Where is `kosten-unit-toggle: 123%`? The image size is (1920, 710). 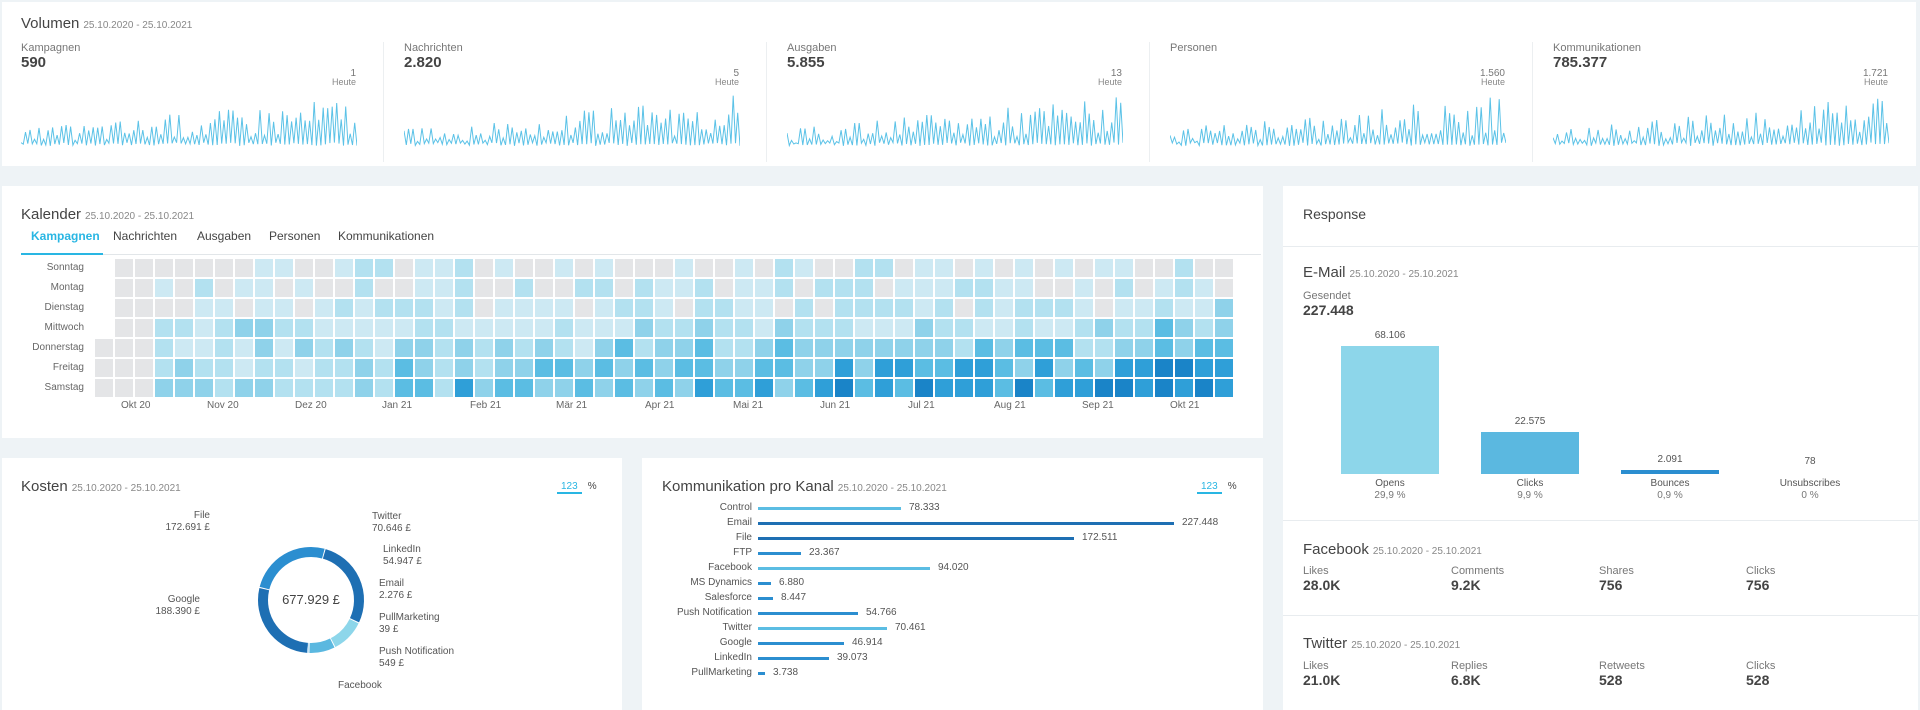
kosten-unit-toggle: 123% is located at coordinates (577, 487).